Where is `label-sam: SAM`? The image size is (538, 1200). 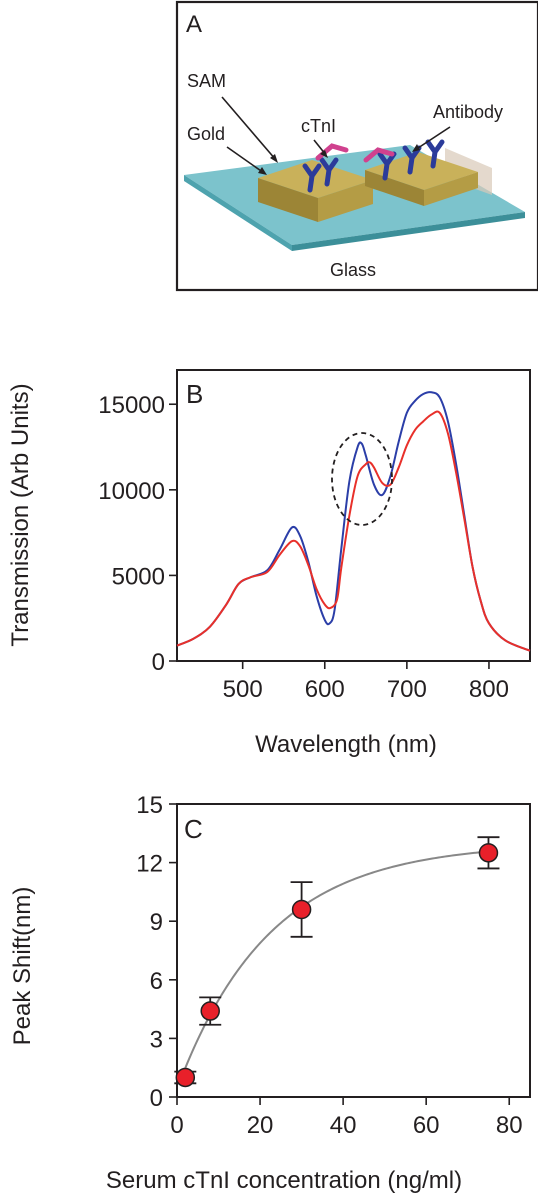
label-sam: SAM is located at coordinates (206, 81).